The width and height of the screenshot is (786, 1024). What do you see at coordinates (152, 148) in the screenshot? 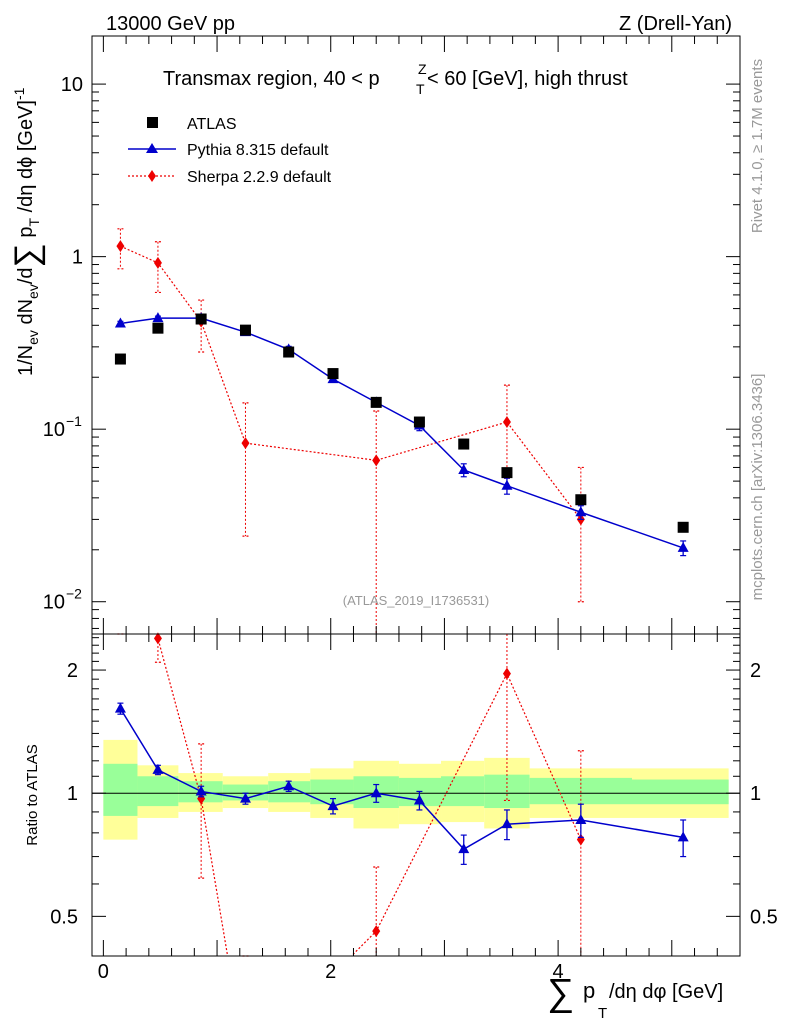
I see `legend-pythia-marker` at bounding box center [152, 148].